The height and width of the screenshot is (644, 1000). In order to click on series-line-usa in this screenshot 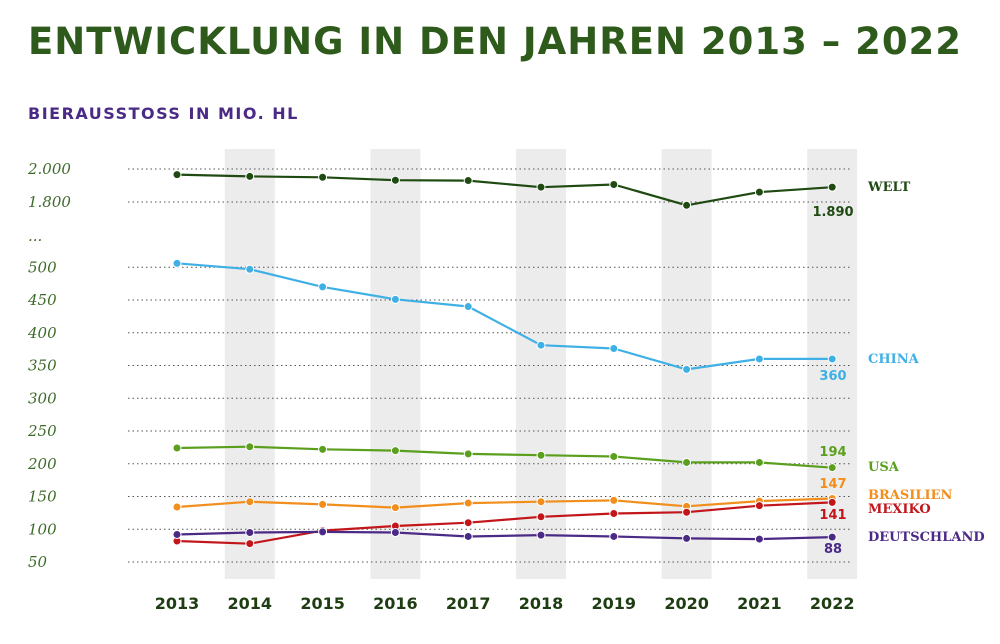, I will do `click(504, 457)`.